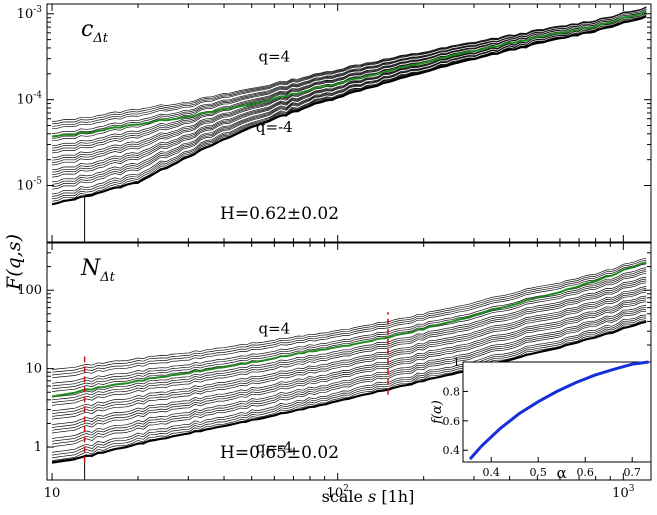 The image size is (657, 515). Describe the element at coordinates (562, 473) in the screenshot. I see `inset-x-label: α` at that location.